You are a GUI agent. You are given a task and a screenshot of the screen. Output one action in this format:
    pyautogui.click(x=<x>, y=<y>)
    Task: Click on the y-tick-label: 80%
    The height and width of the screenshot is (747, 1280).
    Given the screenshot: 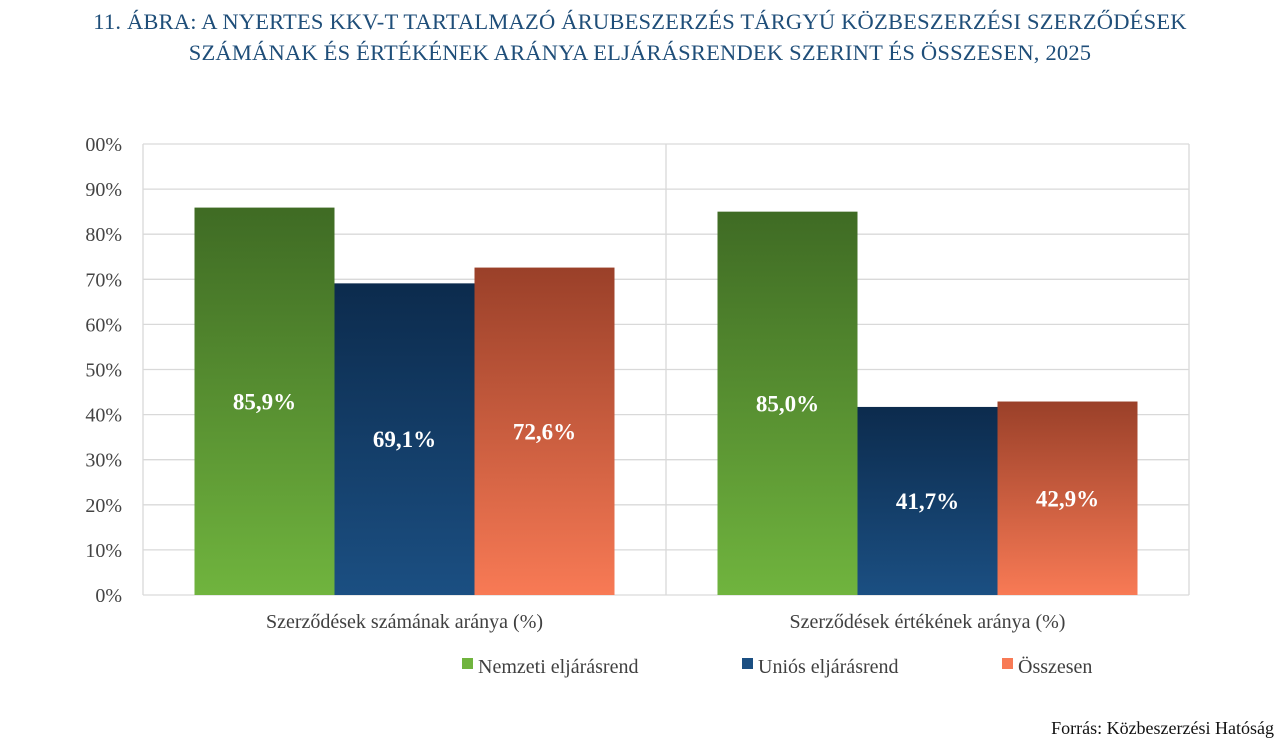 What is the action you would take?
    pyautogui.click(x=103, y=235)
    